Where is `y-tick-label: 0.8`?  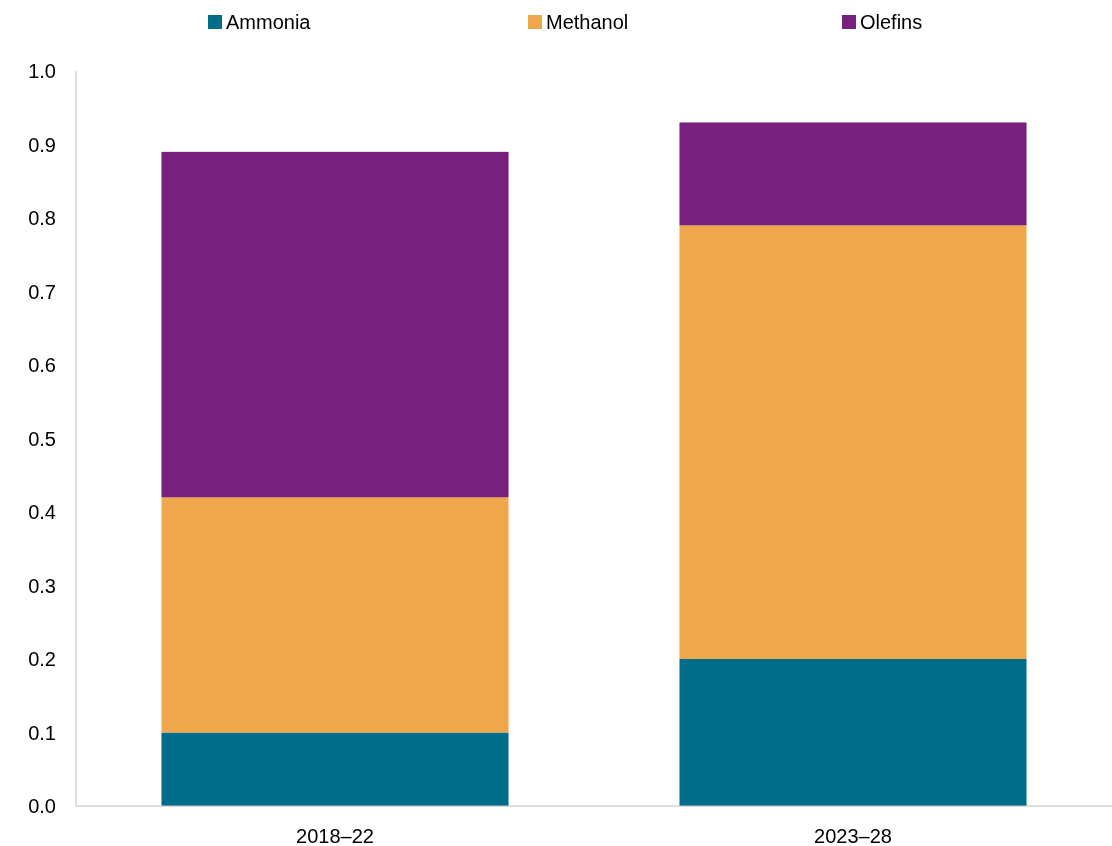
y-tick-label: 0.8 is located at coordinates (42, 218).